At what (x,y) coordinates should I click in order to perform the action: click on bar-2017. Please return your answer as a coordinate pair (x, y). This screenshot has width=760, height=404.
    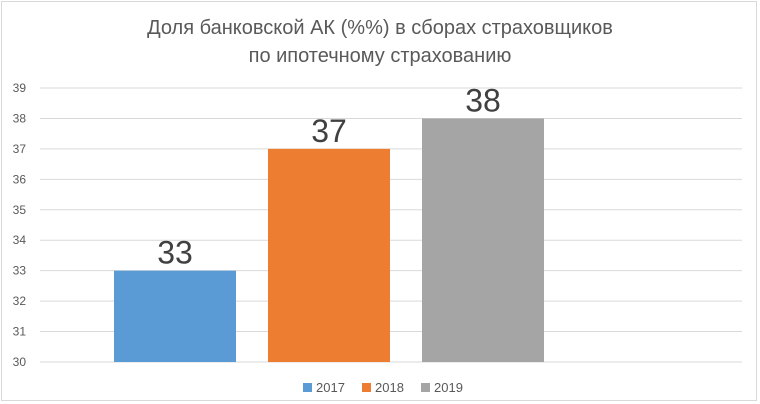
    Looking at the image, I should click on (175, 316).